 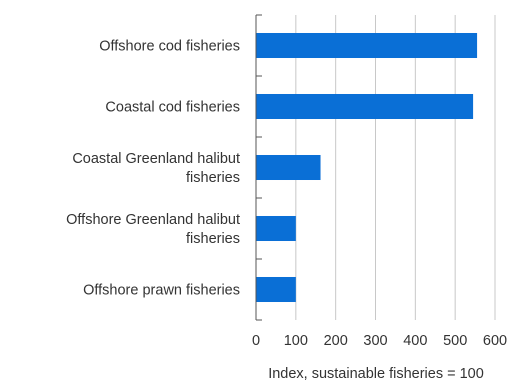 I want to click on x-tick-label: 500, so click(x=455, y=341).